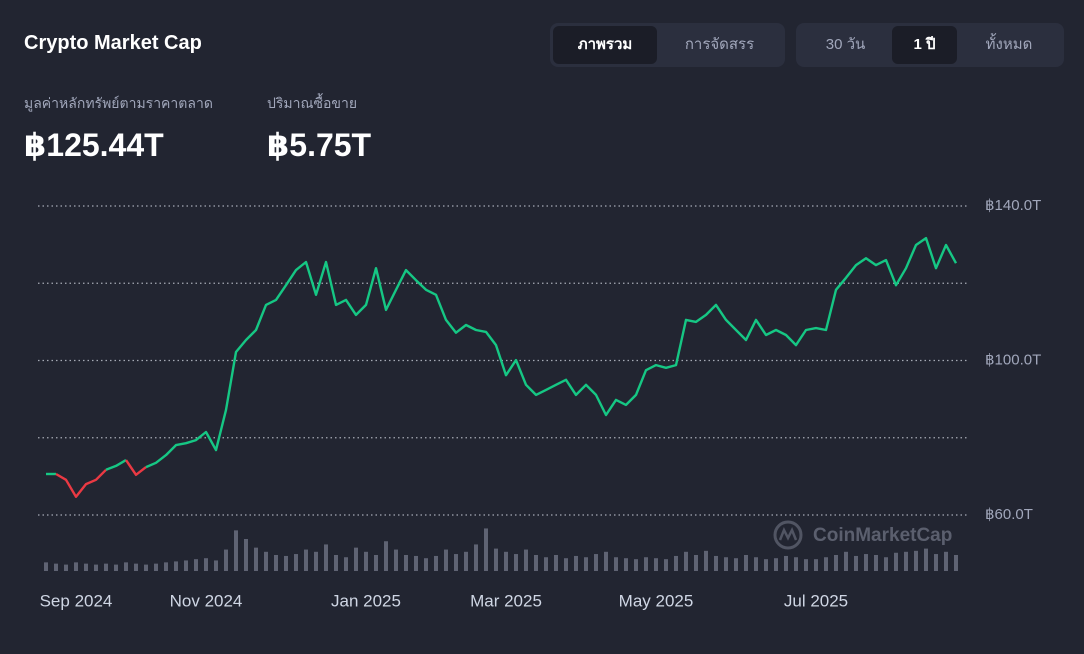 The image size is (1084, 654). Describe the element at coordinates (816, 600) in the screenshot. I see `x-tick-label: Jul 2025` at that location.